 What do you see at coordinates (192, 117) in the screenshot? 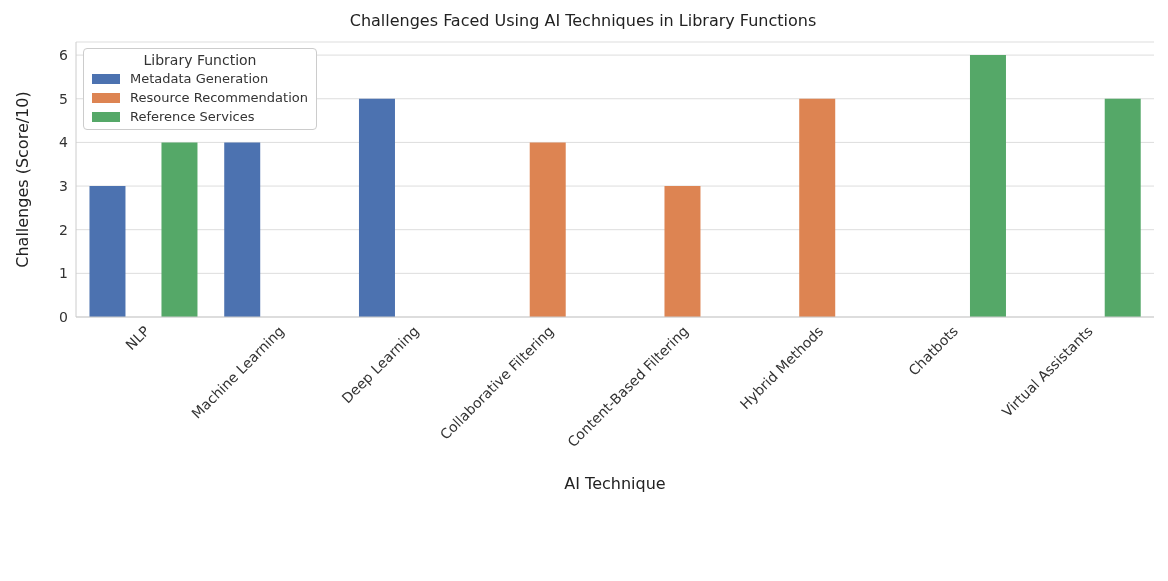
I see `legend-label: Reference Services` at bounding box center [192, 117].